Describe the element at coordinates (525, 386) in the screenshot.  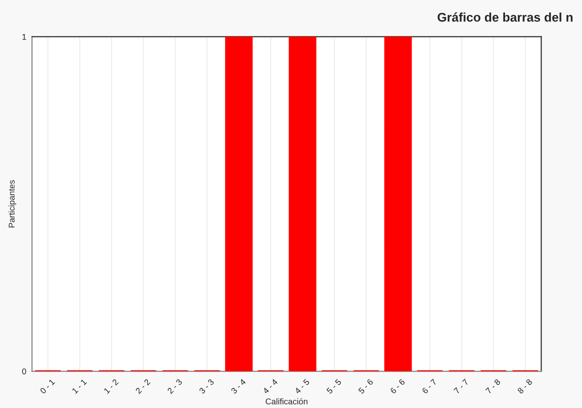
I see `x-tick-label: 8 - 8` at that location.